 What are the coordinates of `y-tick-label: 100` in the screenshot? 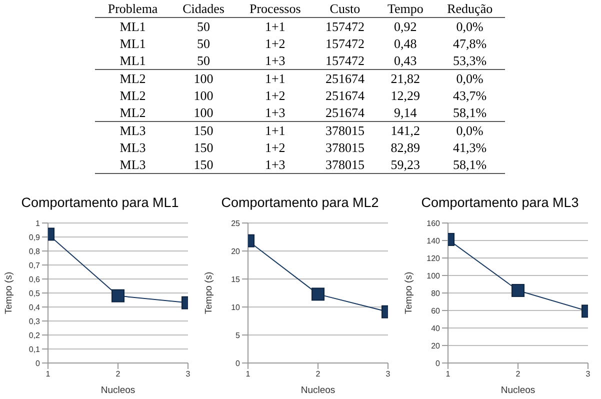 It's located at (433, 275).